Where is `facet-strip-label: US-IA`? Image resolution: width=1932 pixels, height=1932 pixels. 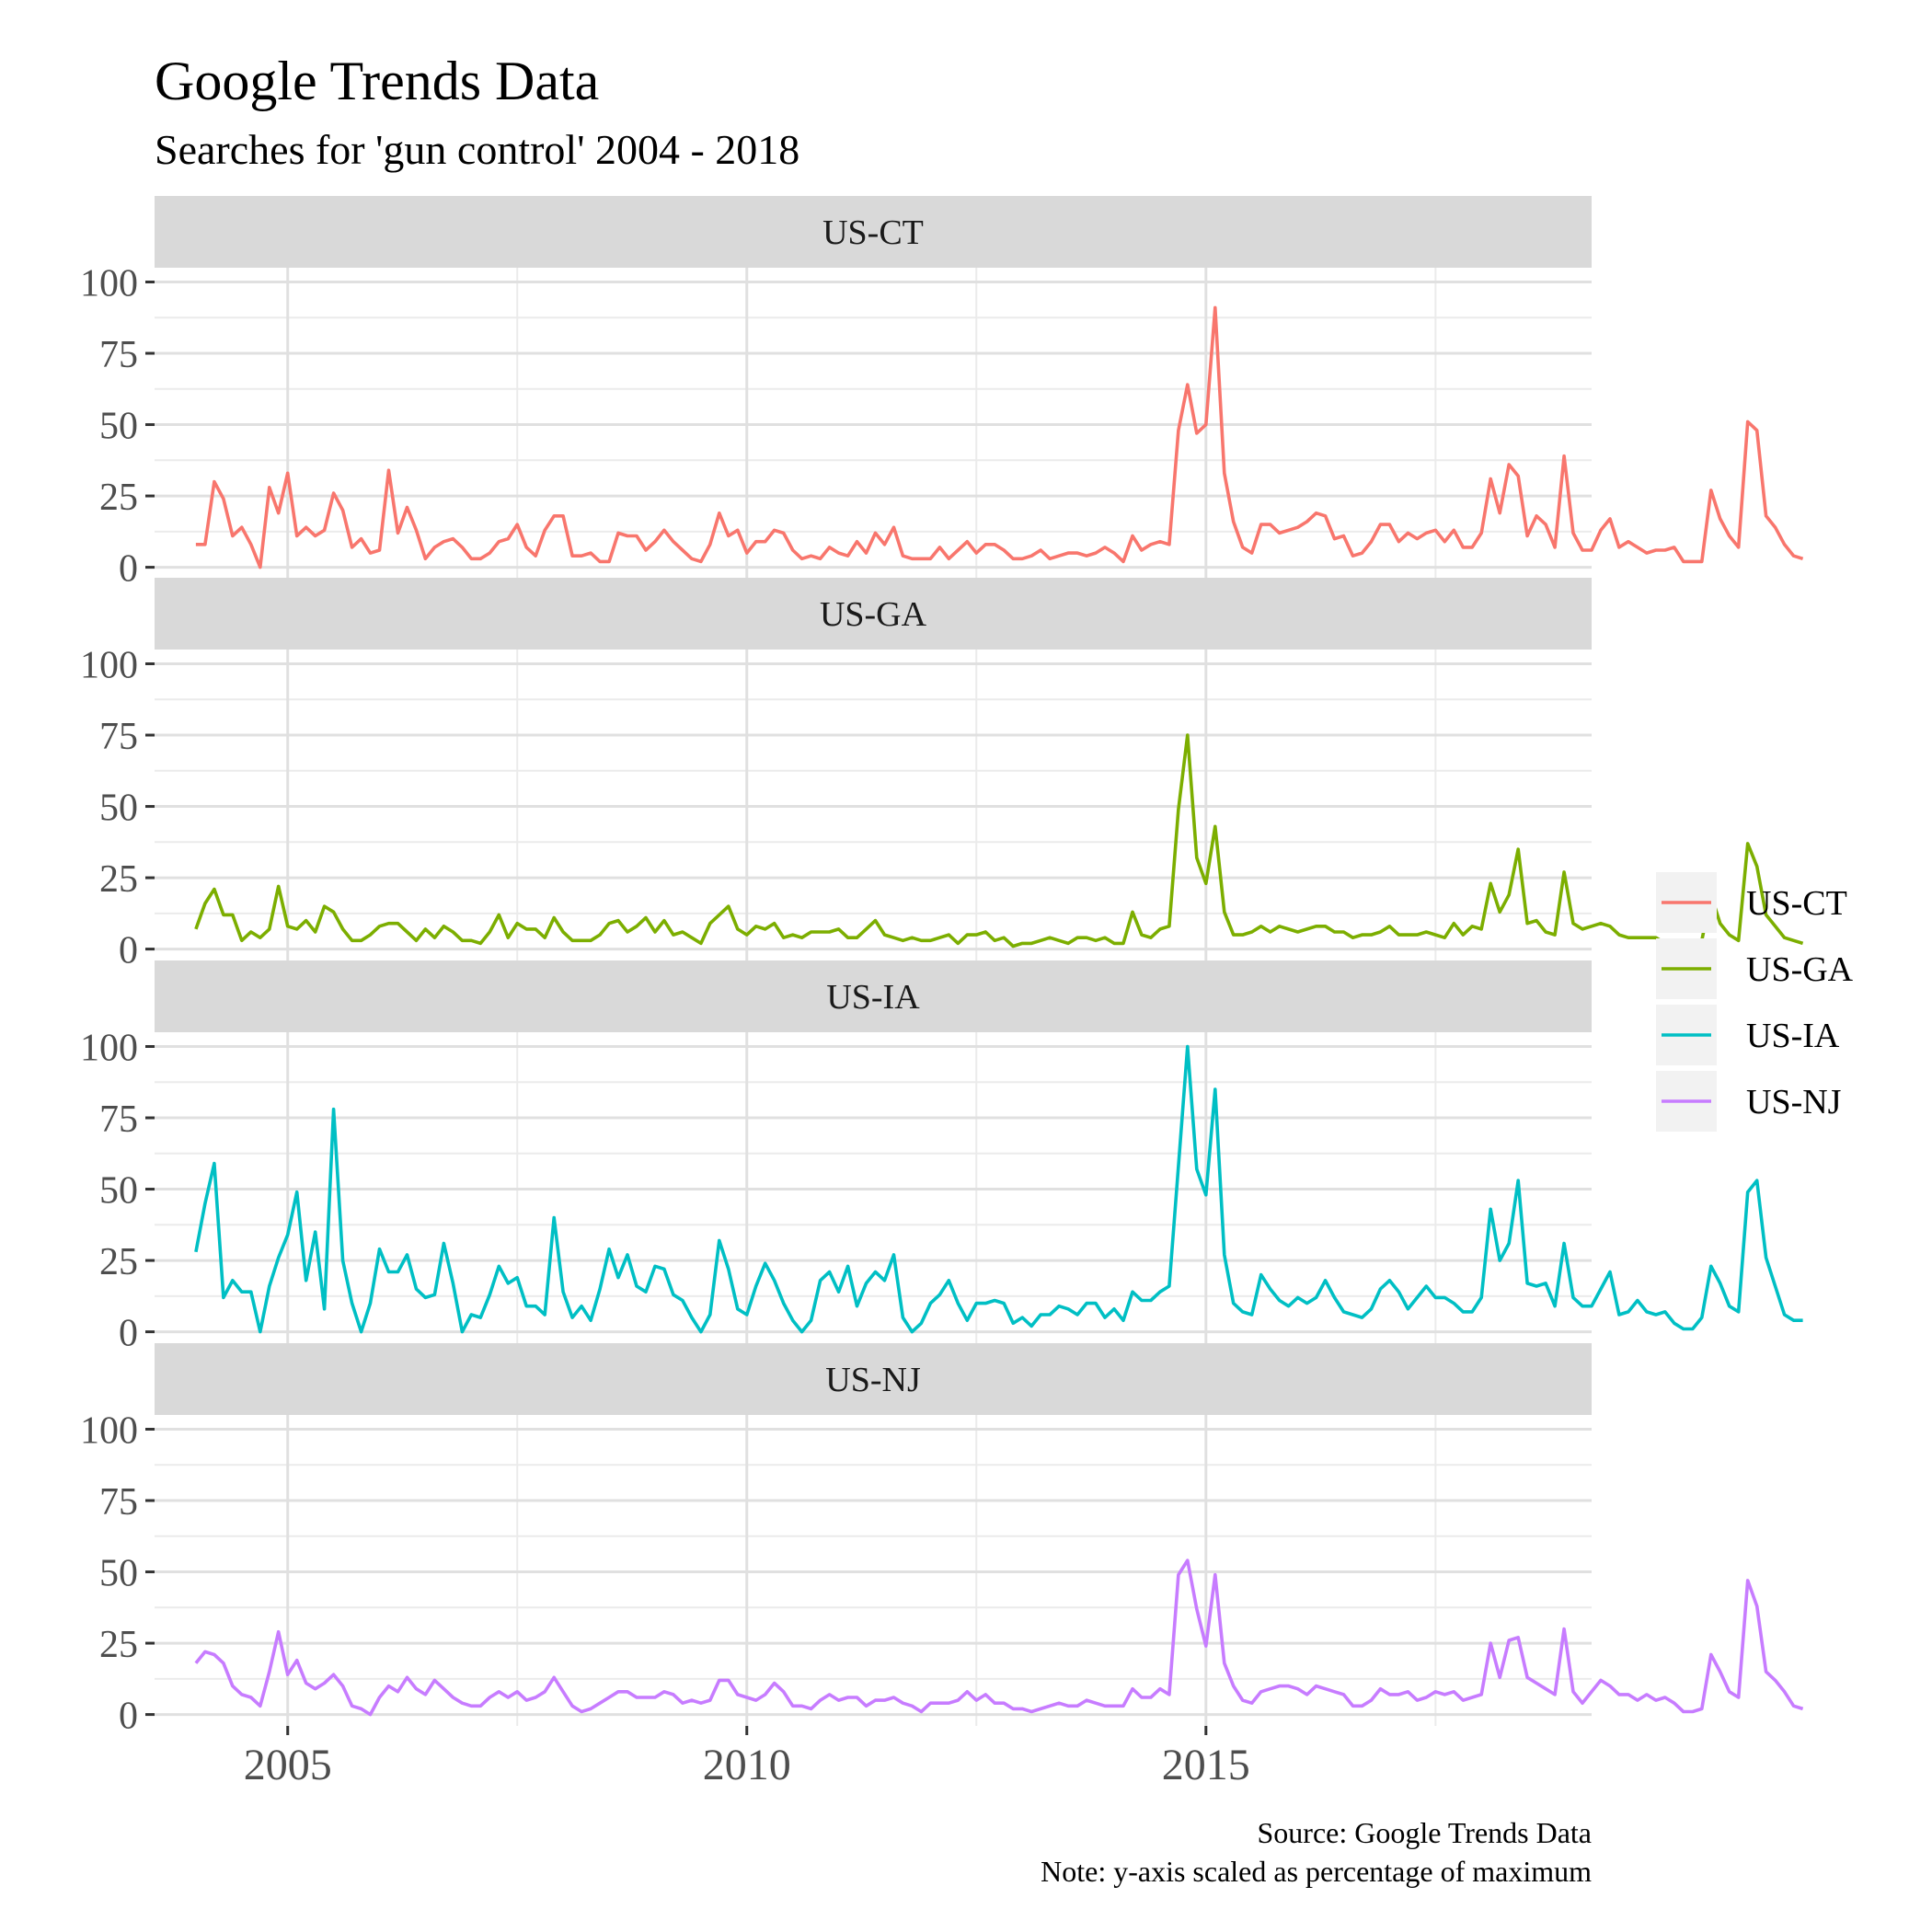 facet-strip-label: US-IA is located at coordinates (873, 997).